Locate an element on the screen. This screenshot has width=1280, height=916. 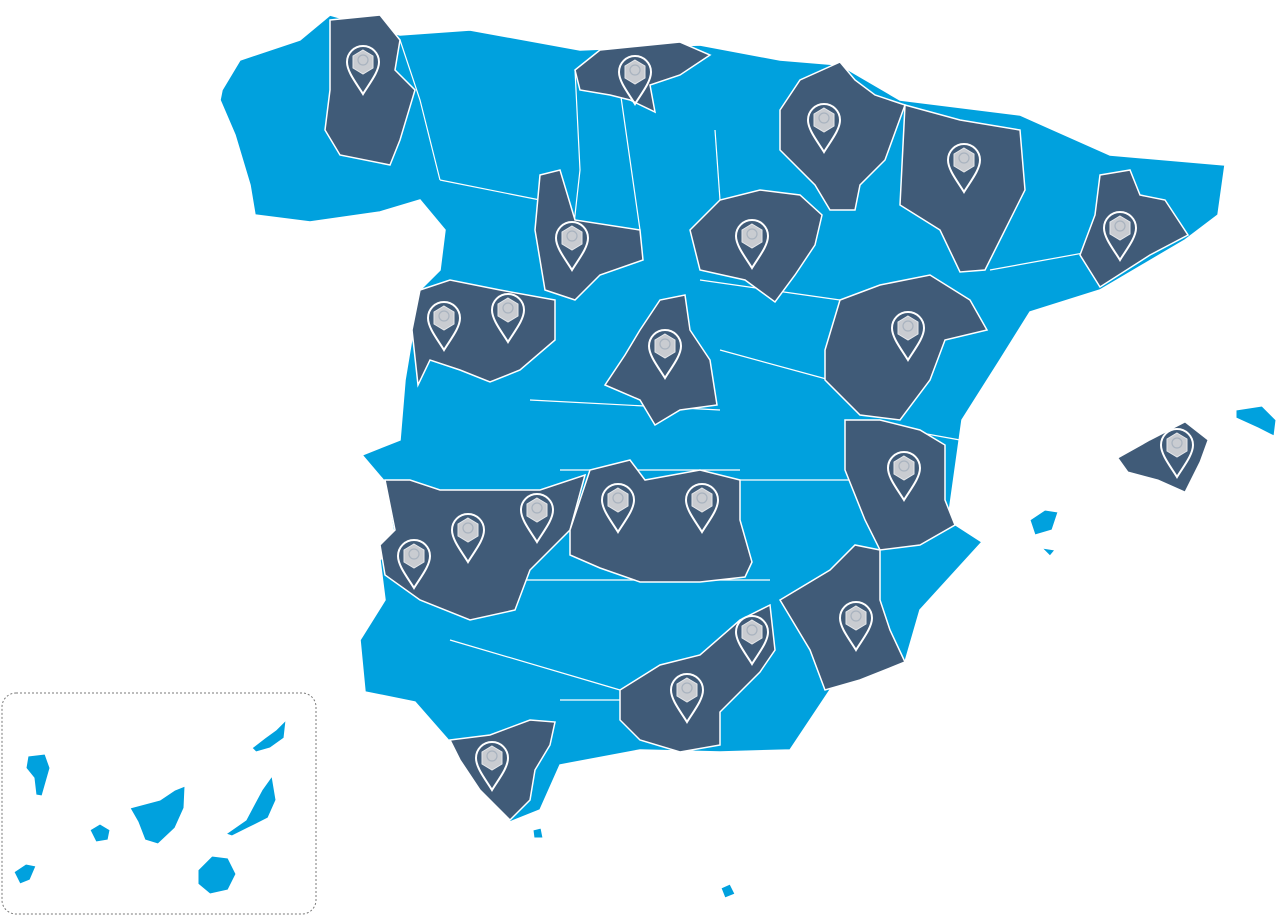
inset-frame is located at coordinates (159, 803).